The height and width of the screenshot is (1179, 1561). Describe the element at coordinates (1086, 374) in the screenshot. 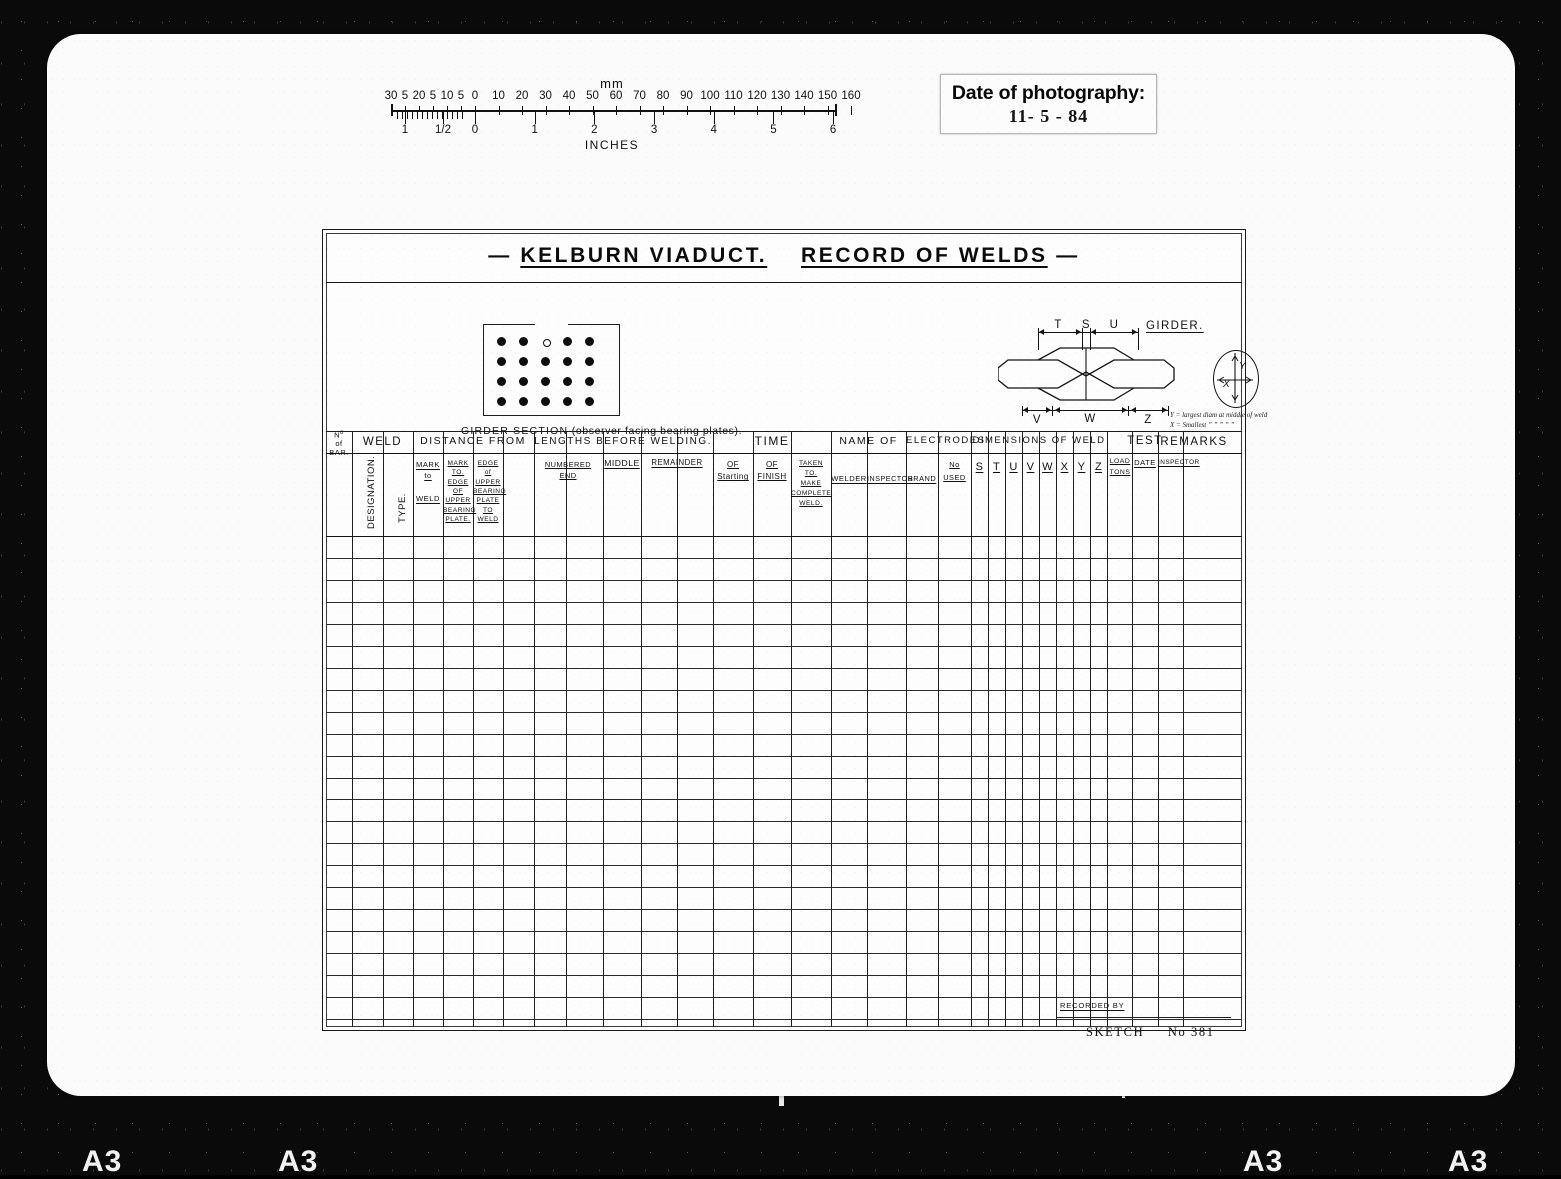

I see `weld-profile-shape` at that location.